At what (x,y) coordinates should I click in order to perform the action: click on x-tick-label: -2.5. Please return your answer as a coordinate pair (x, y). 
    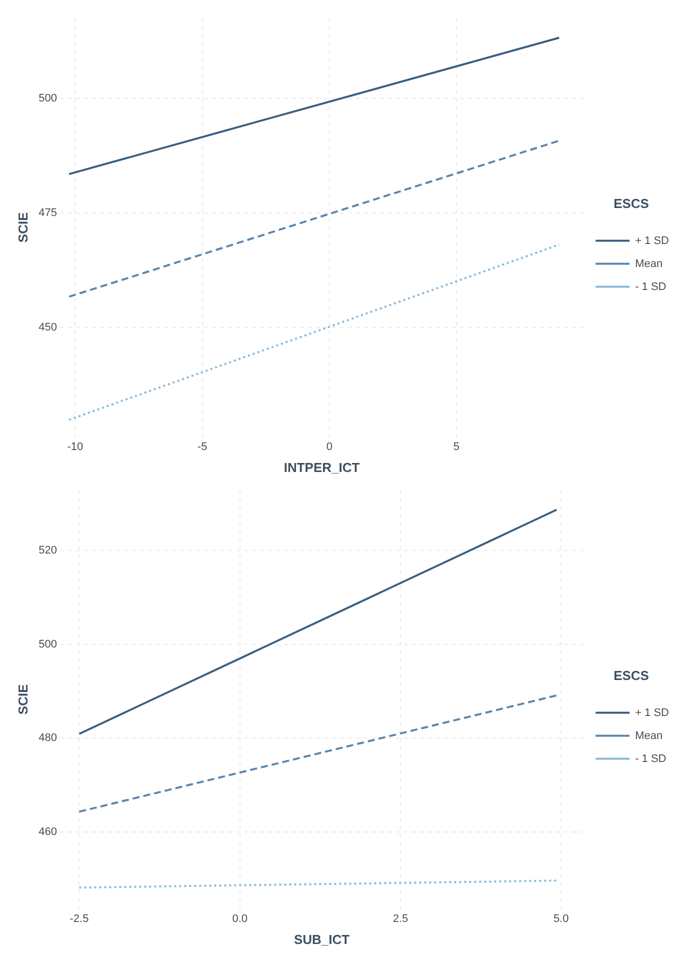
    Looking at the image, I should click on (79, 918).